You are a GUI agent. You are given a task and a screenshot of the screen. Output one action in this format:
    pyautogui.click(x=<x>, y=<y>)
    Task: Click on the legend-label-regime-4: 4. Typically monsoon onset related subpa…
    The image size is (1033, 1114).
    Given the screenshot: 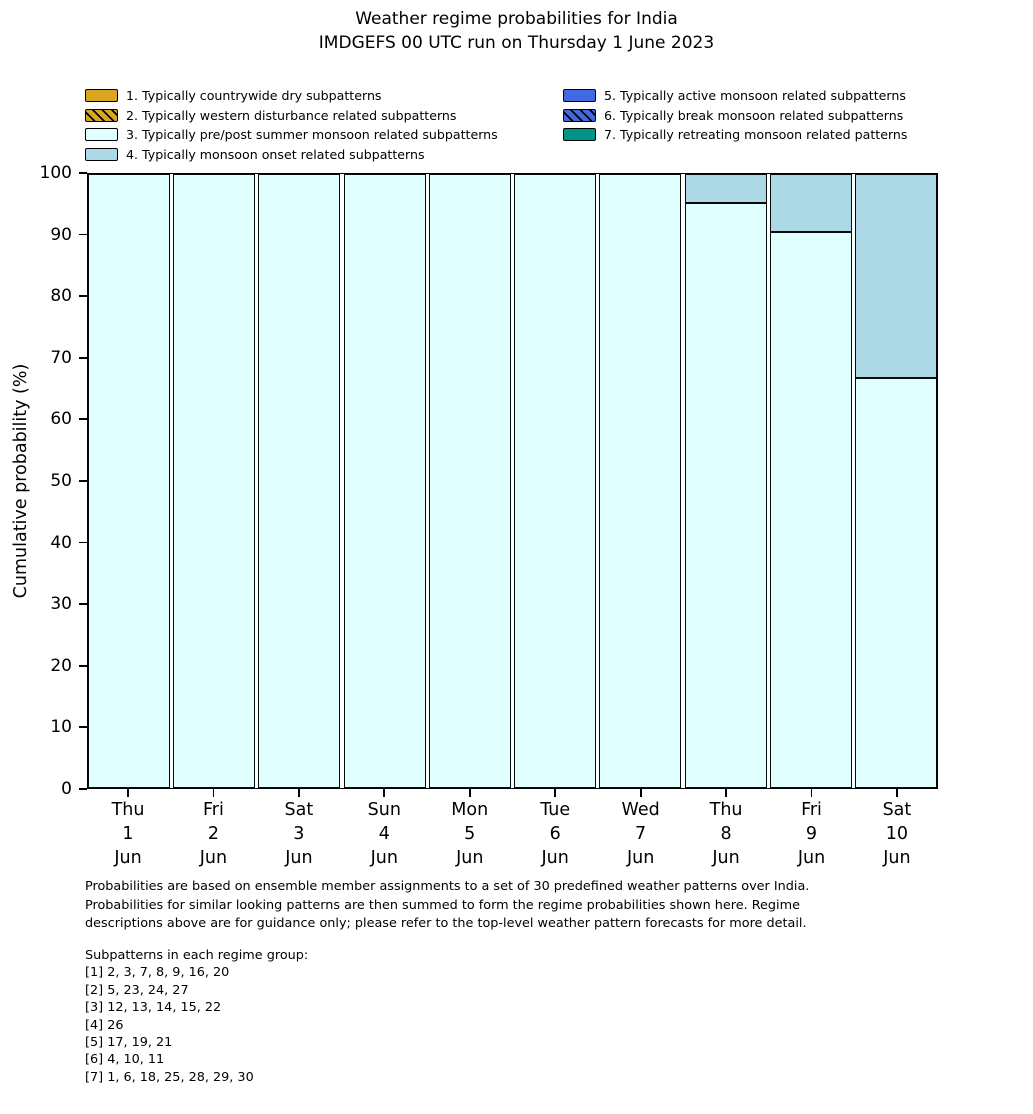 What is the action you would take?
    pyautogui.click(x=275, y=154)
    